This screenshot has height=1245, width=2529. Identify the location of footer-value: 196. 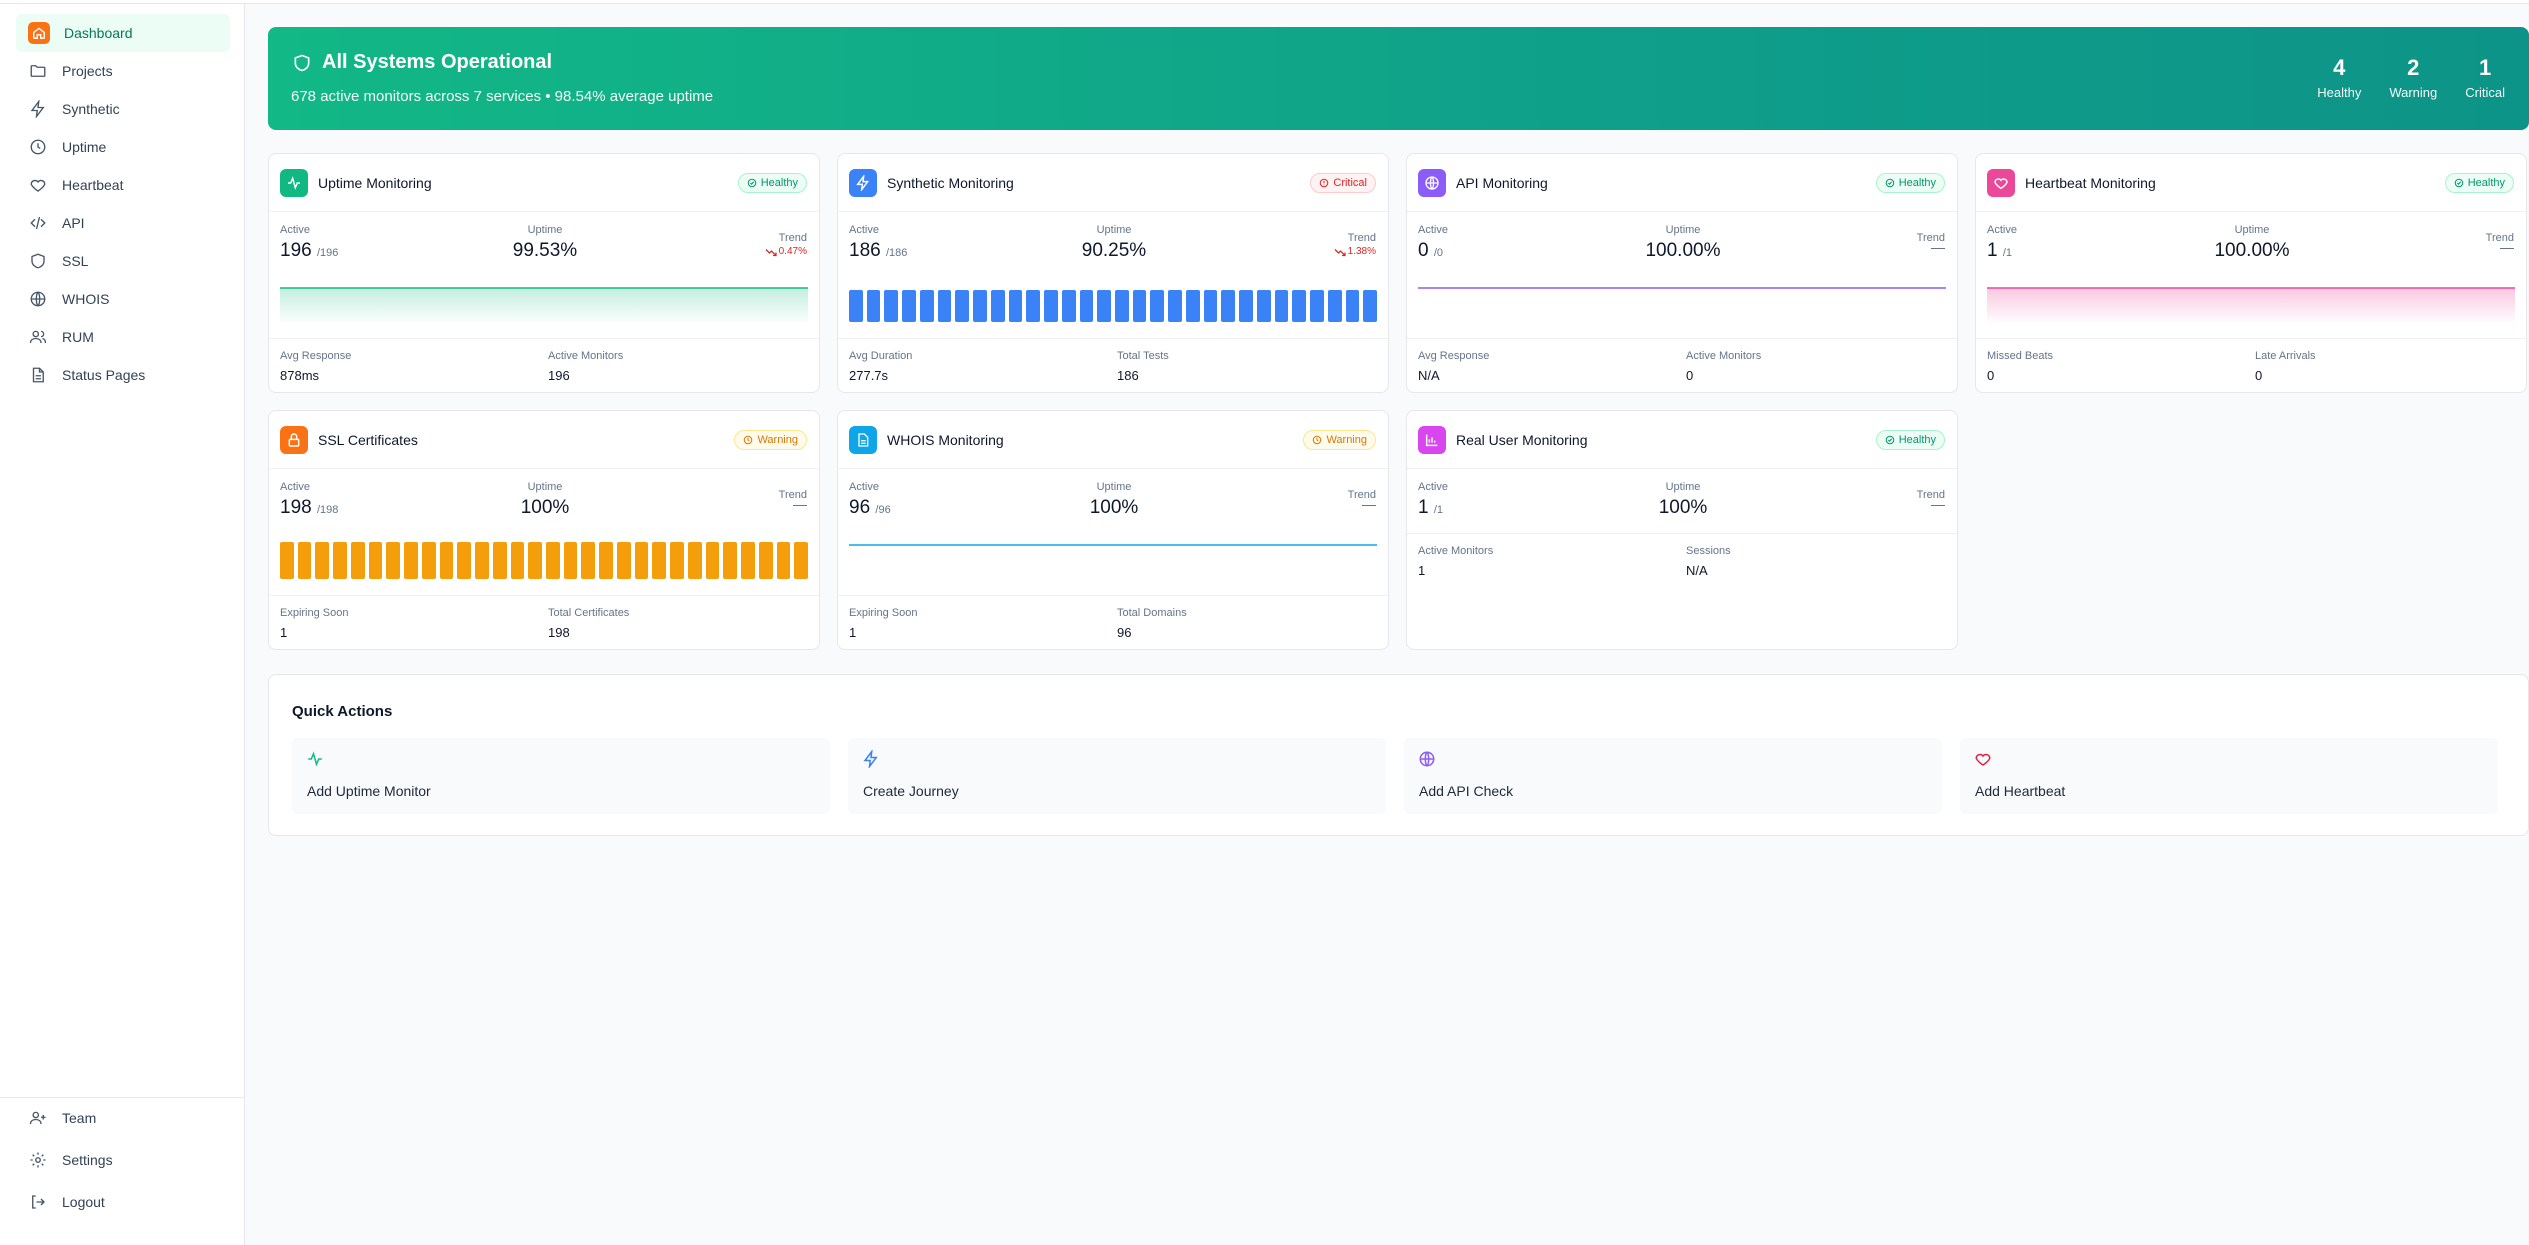
(559, 375).